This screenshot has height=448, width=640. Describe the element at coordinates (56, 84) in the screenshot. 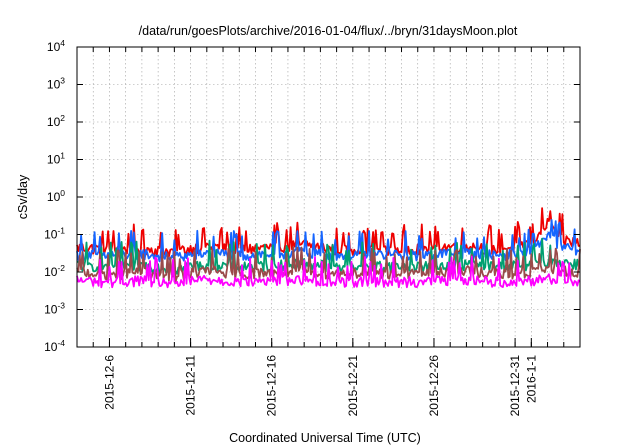

I see `y-tick-label: 10³` at that location.